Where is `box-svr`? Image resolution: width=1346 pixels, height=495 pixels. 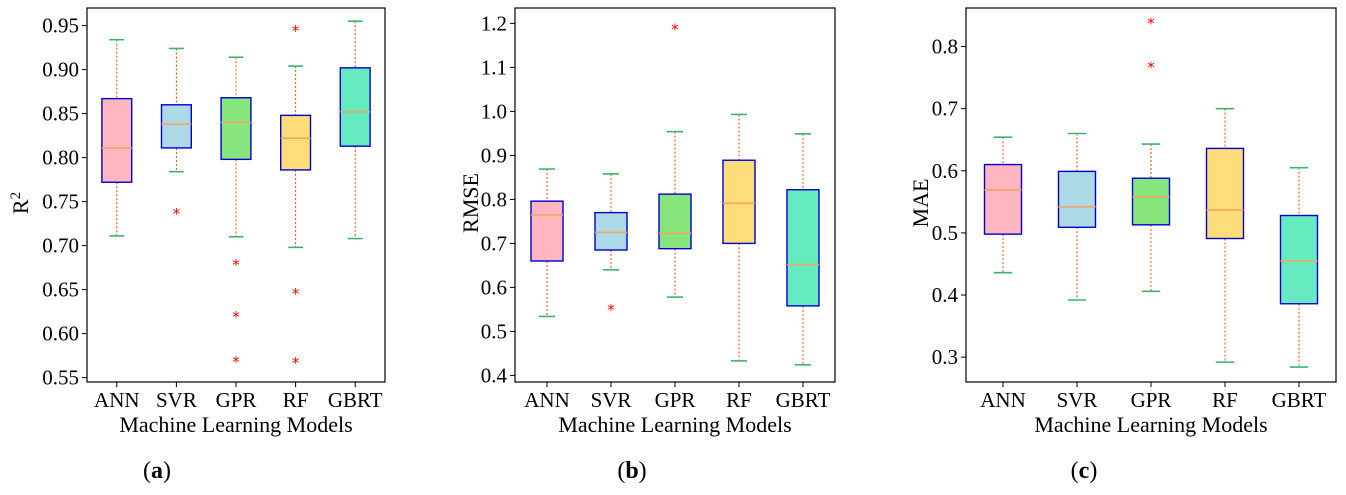 box-svr is located at coordinates (1077, 216).